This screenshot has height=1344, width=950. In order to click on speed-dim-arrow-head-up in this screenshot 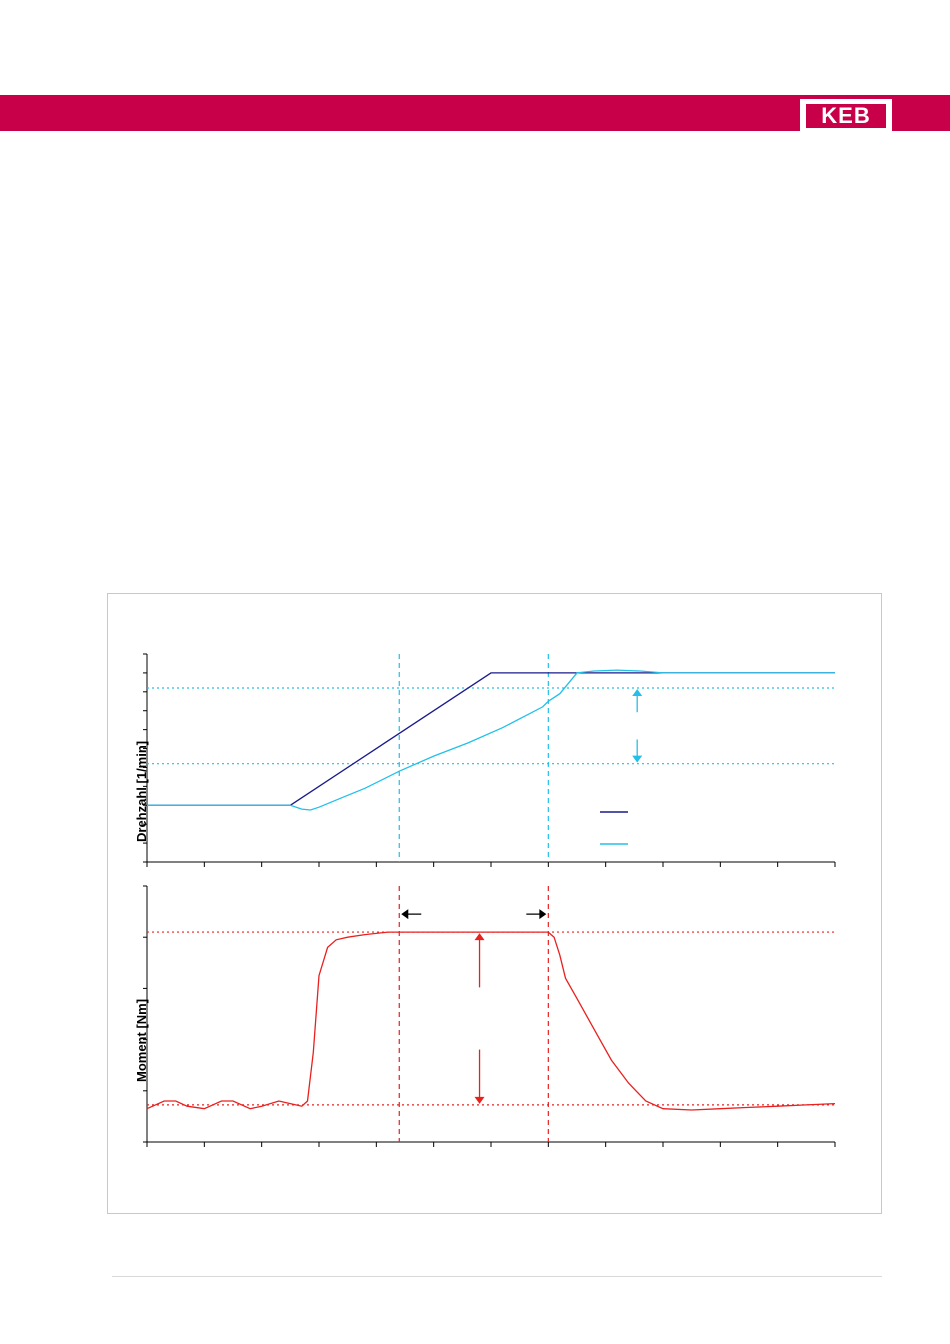, I will do `click(637, 693)`.